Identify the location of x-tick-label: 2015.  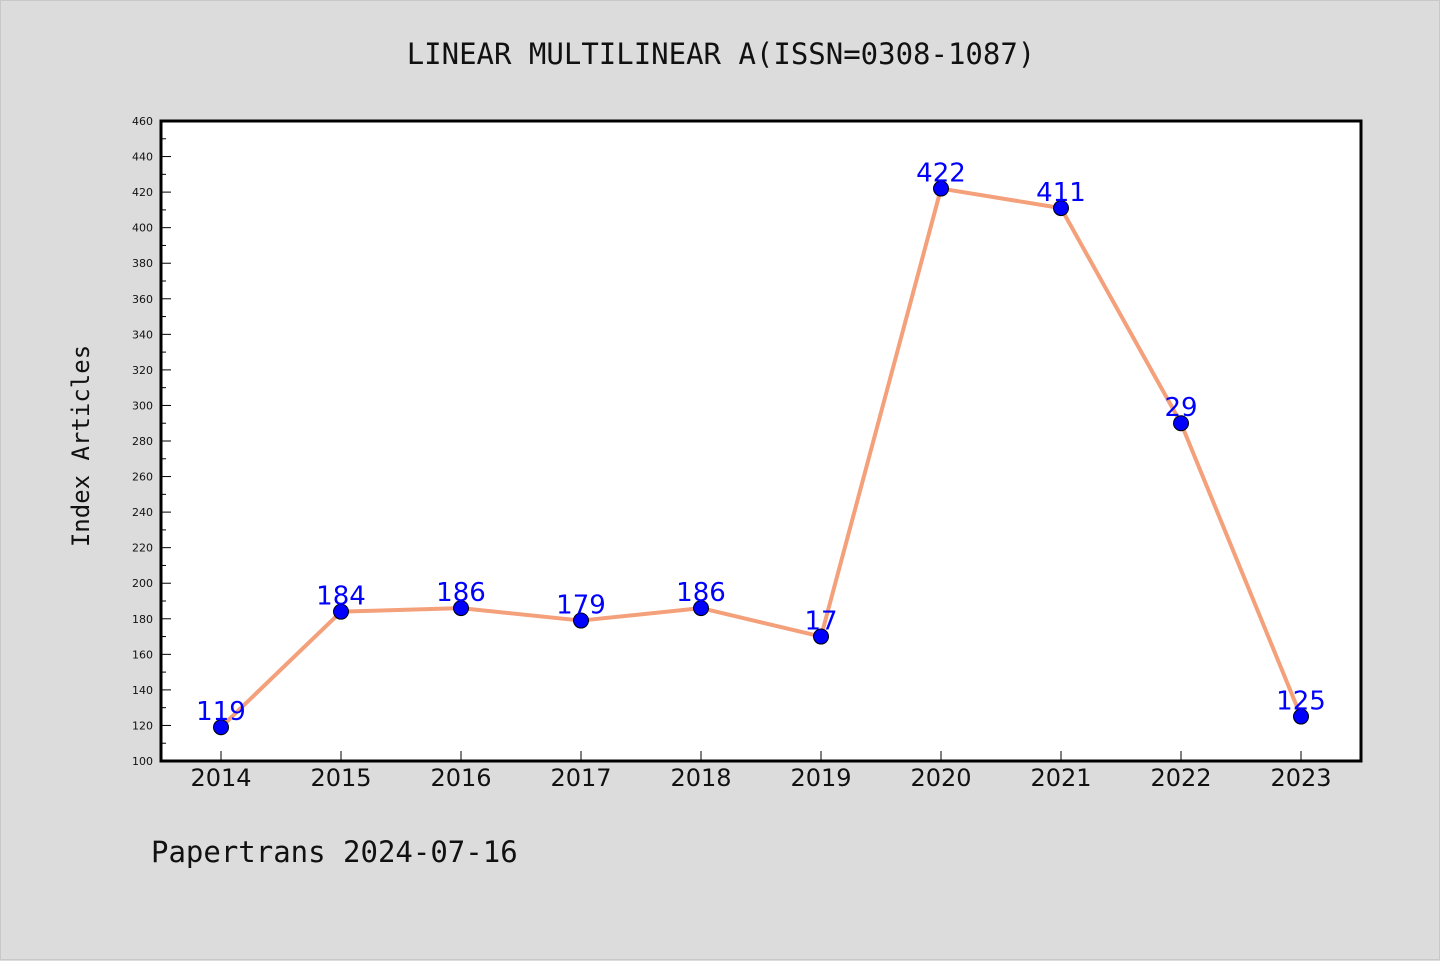
(340, 778).